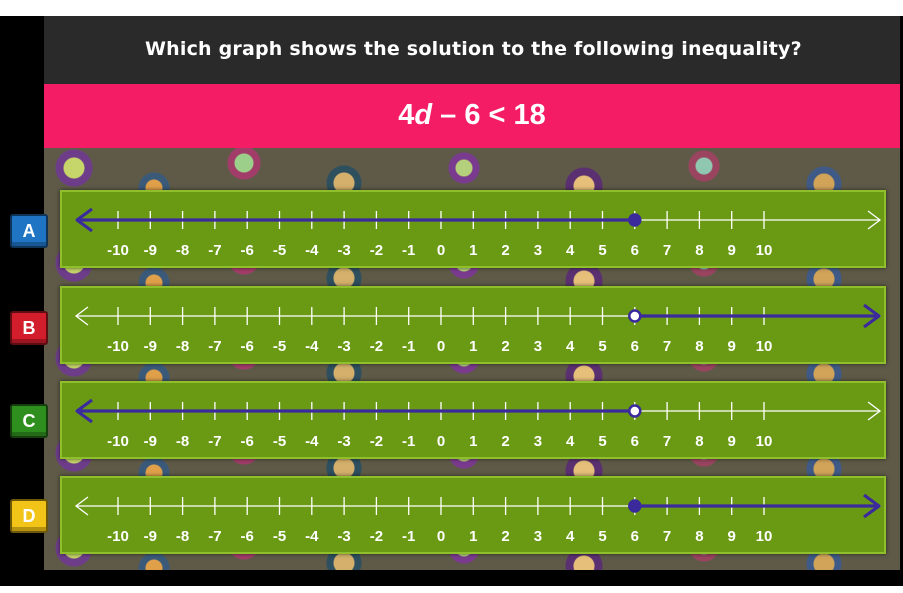 This screenshot has height=593, width=903. I want to click on option-d-number-line: -10 -9 -8 -7 -6 -5 -4 -3 -2 -1 0 1 2 3 4 5 6 7 8 9 10, so click(473, 515).